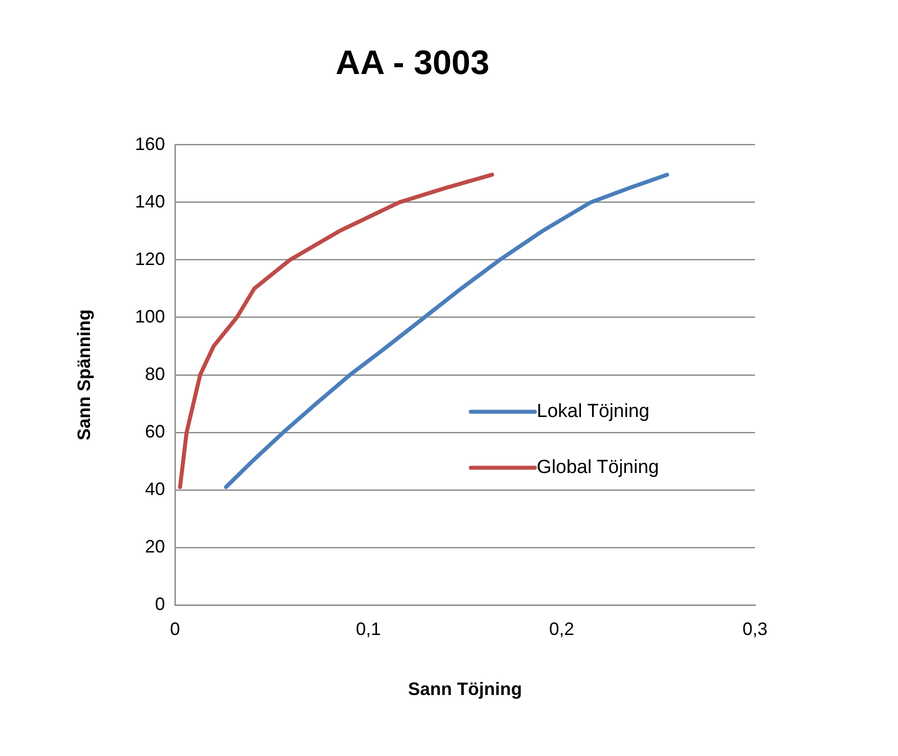 The height and width of the screenshot is (756, 898). What do you see at coordinates (84, 374) in the screenshot?
I see `y-axis-title: Sann Spänning` at bounding box center [84, 374].